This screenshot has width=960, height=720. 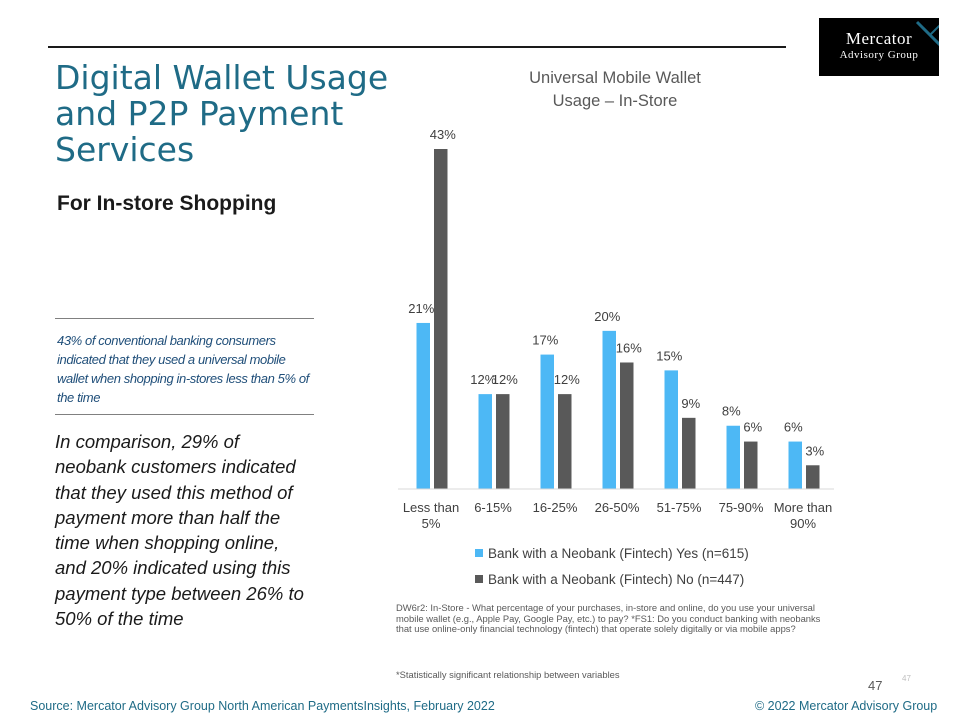 I want to click on x-tick-label-0: Less than 5%, so click(x=431, y=515).